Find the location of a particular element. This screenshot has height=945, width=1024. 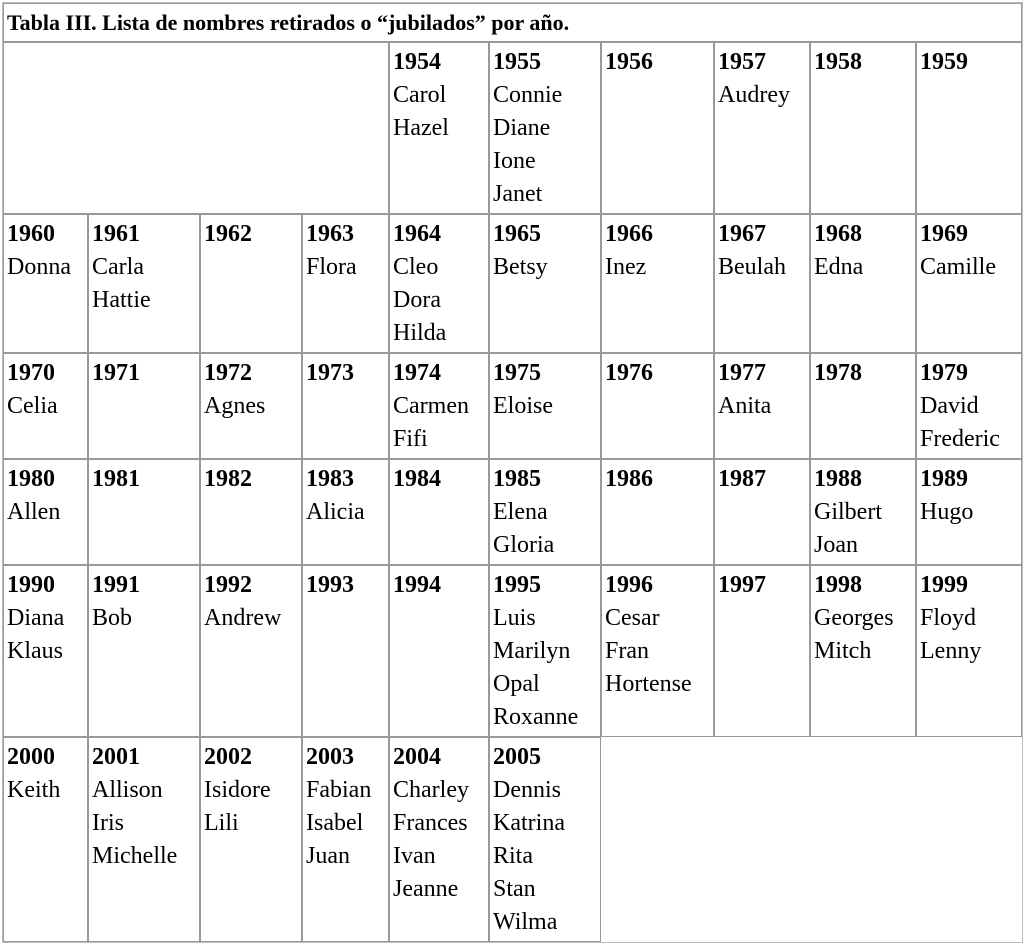

name: Dennis is located at coordinates (527, 790).